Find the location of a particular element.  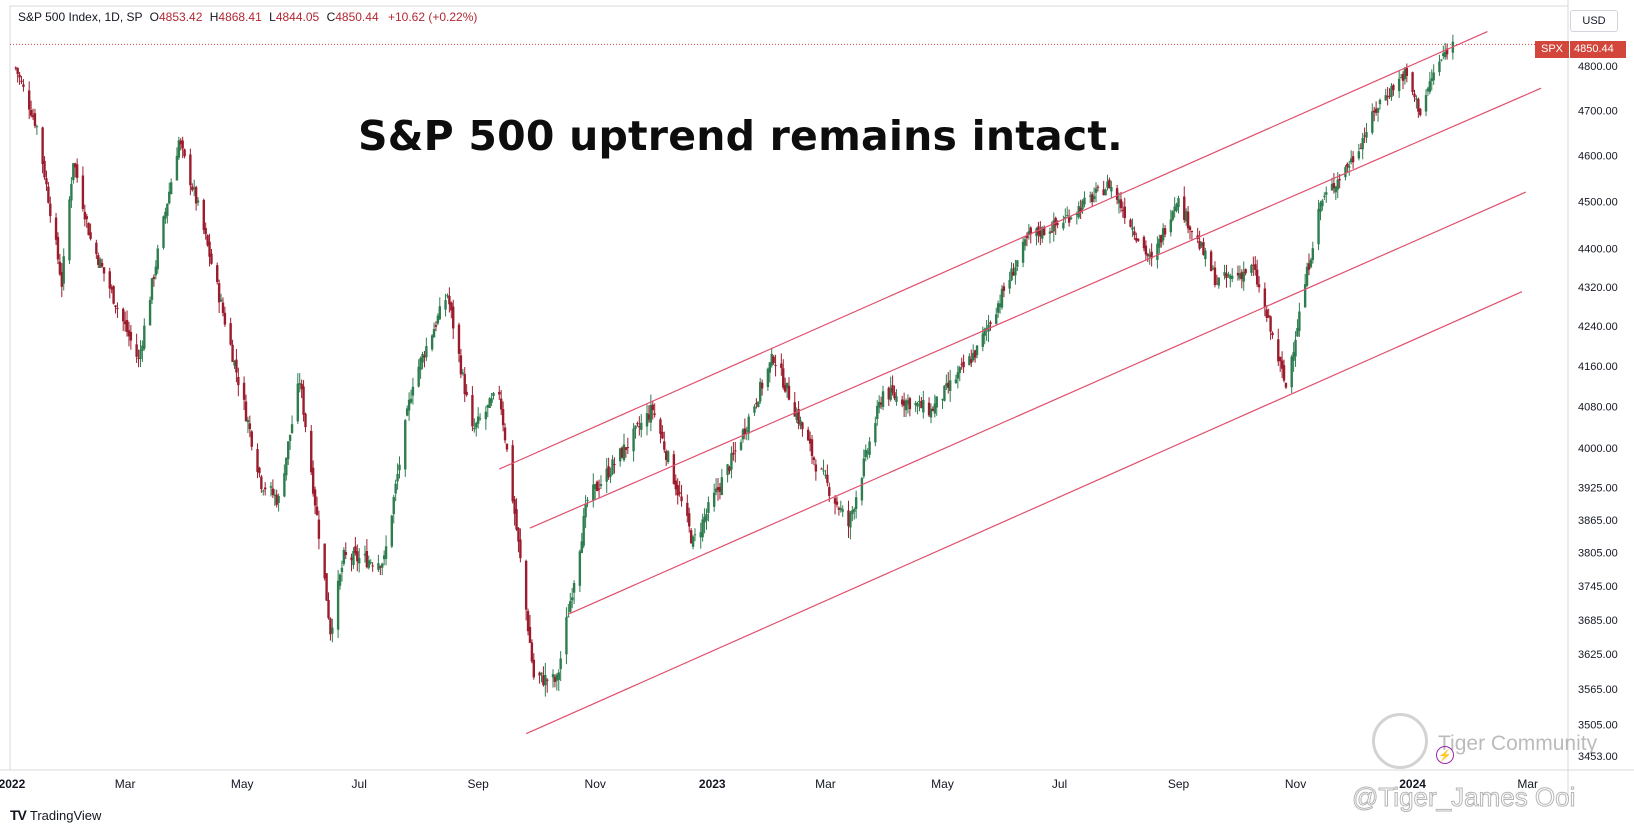

currency-selector: USD is located at coordinates (1594, 21).